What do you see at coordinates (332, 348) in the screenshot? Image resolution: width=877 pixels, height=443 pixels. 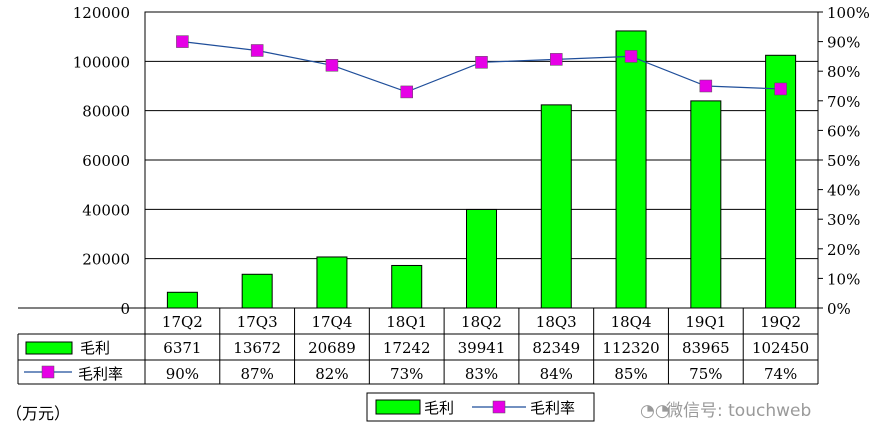 I see `table-value-bar: 20689` at bounding box center [332, 348].